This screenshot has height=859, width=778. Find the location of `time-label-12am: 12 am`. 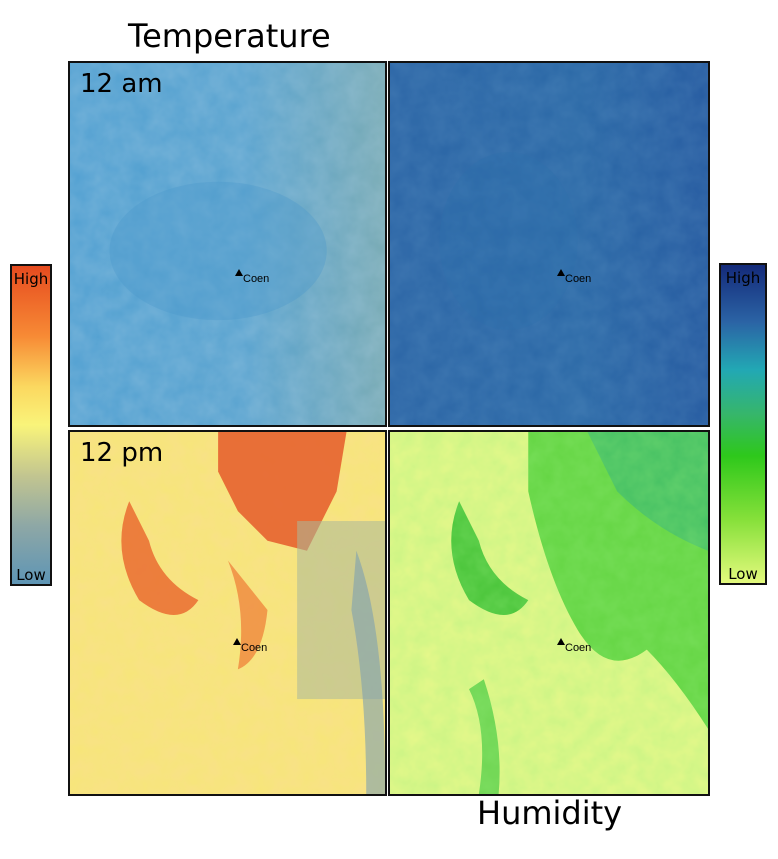

time-label-12am: 12 am is located at coordinates (121, 84).